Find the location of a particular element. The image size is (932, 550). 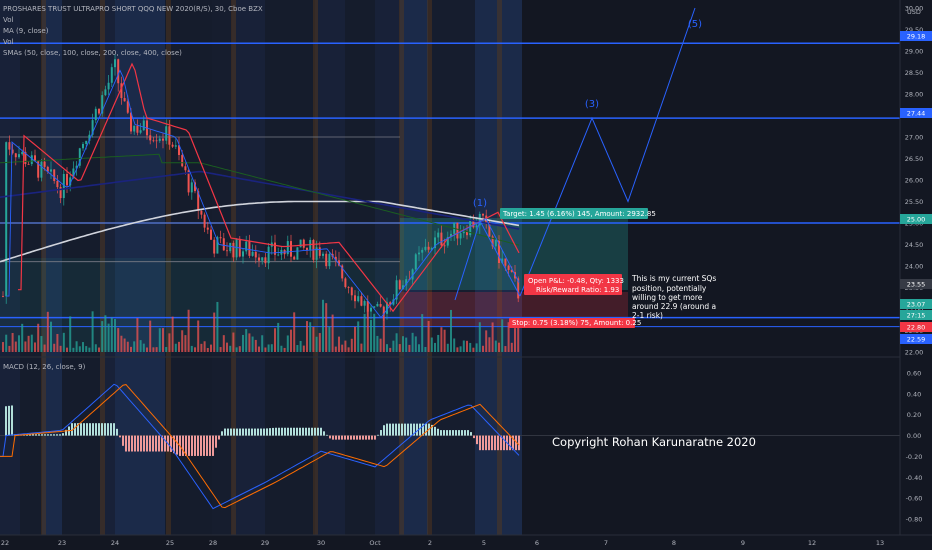

time-tick: 12 is located at coordinates (812, 543).